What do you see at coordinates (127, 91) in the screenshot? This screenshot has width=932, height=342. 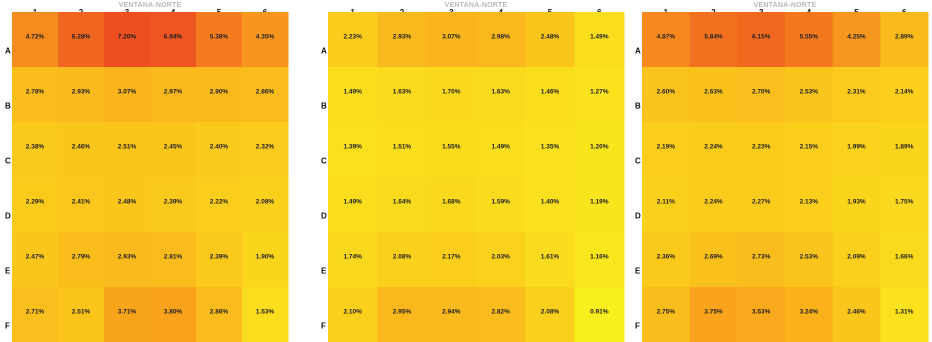 I see `cell-value-label: 3.07%` at bounding box center [127, 91].